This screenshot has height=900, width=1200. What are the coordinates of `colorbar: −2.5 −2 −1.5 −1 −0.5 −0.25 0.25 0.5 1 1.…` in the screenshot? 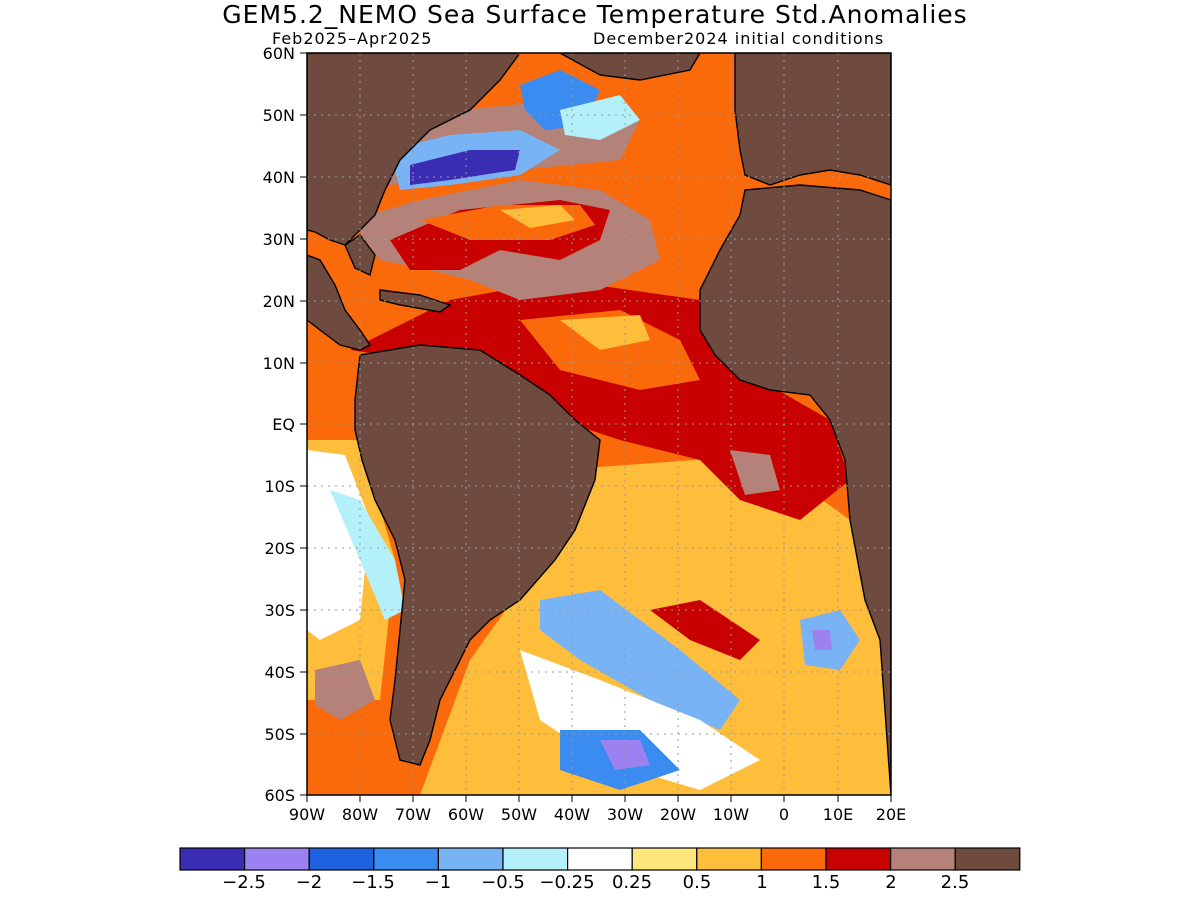 It's located at (600, 870).